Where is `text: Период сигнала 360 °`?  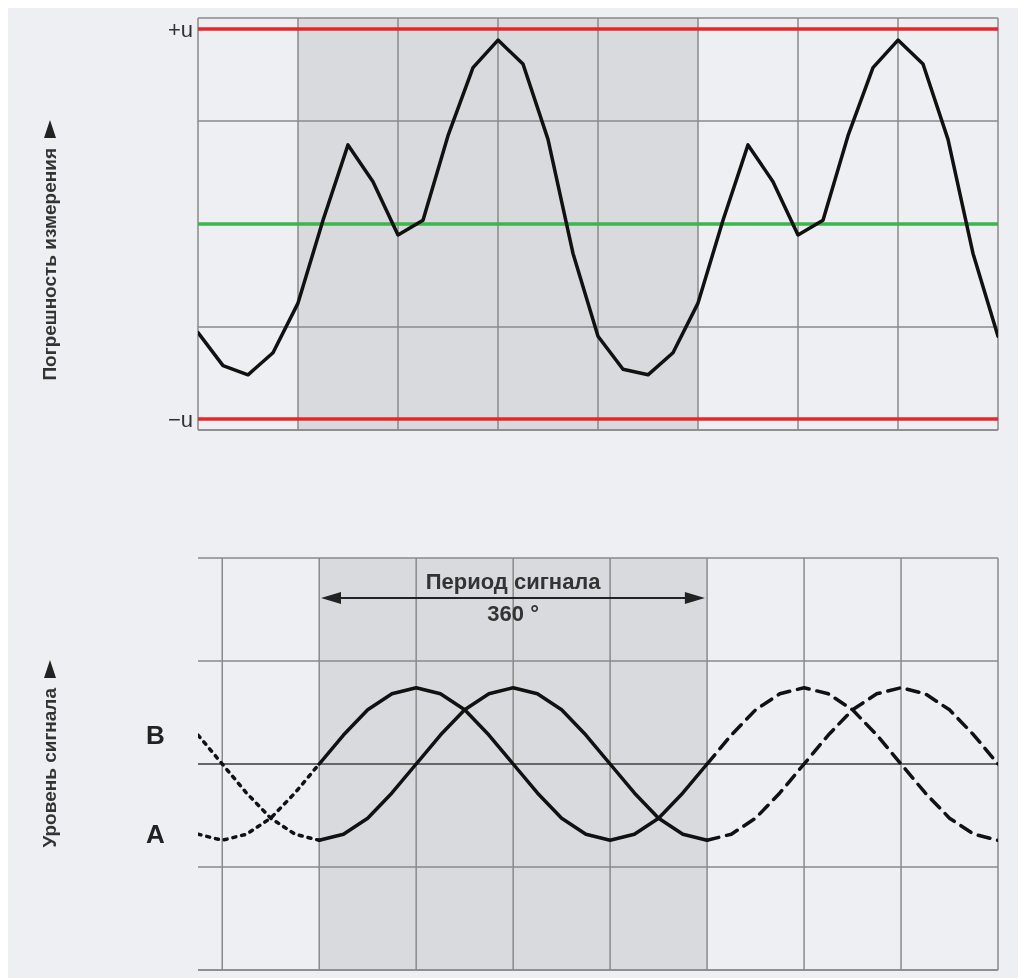 text: Период сигнала 360 ° is located at coordinates (513, 598).